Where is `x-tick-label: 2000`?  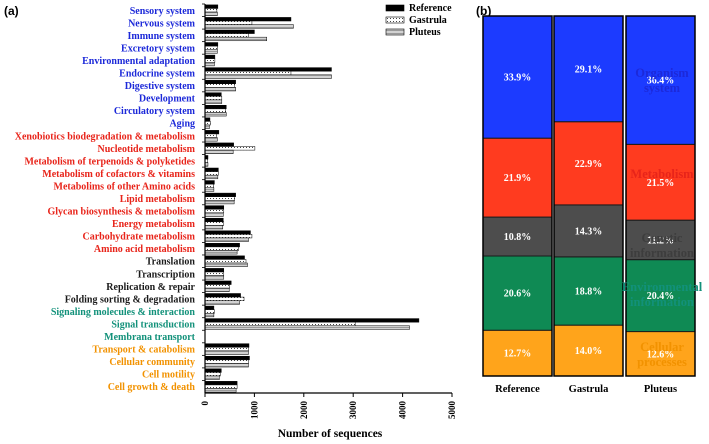
x-tick-label: 2000 is located at coordinates (304, 410).